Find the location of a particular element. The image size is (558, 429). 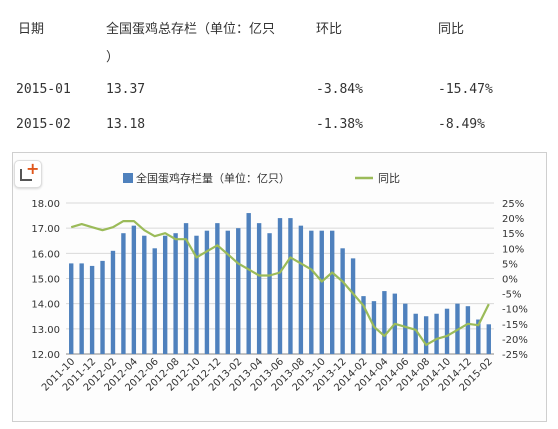

legend-line-label: 同比 is located at coordinates (389, 178).